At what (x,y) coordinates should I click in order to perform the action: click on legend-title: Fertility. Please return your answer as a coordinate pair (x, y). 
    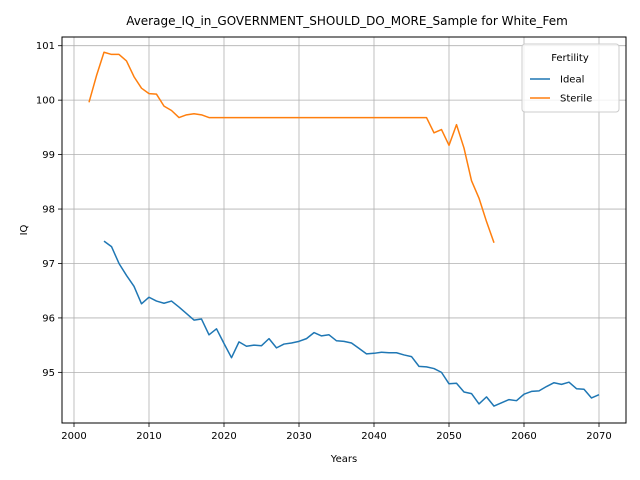
    Looking at the image, I should click on (570, 58).